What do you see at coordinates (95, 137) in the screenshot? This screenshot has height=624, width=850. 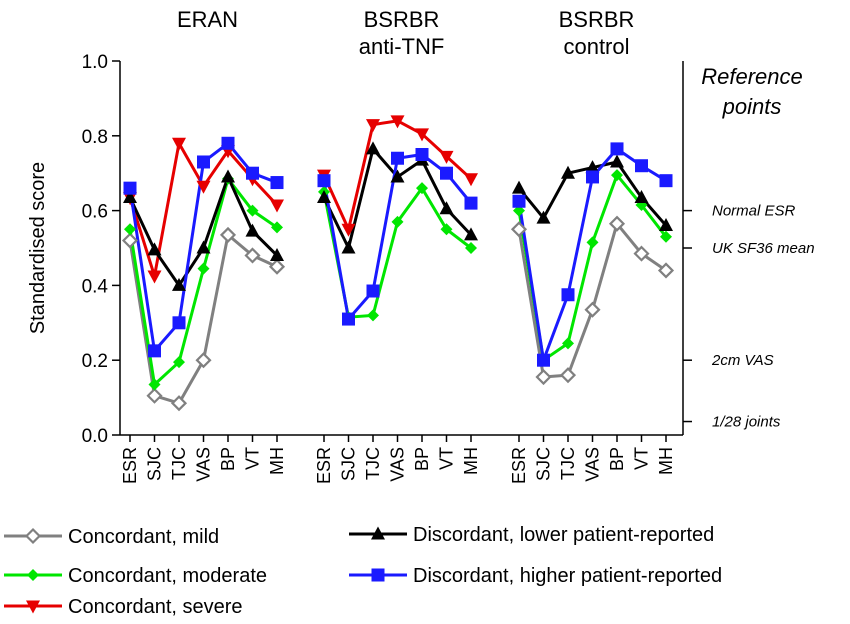 I see `y-tick-label: 0.8` at bounding box center [95, 137].